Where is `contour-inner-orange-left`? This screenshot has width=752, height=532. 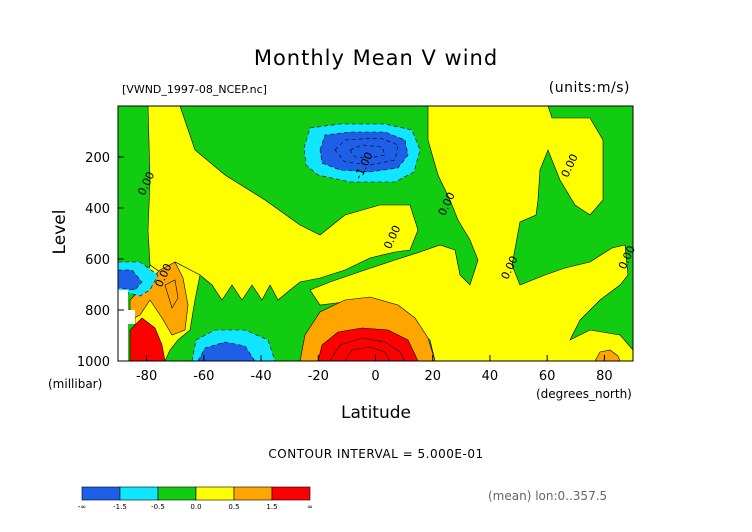 contour-inner-orange-left is located at coordinates (171, 294).